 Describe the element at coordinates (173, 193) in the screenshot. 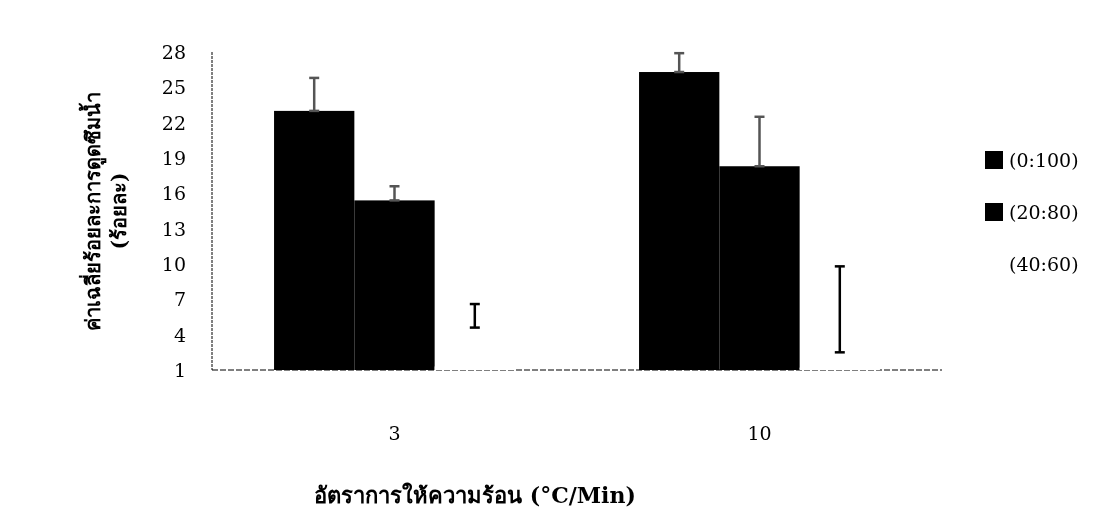

I see `y-tick-label: 16` at that location.